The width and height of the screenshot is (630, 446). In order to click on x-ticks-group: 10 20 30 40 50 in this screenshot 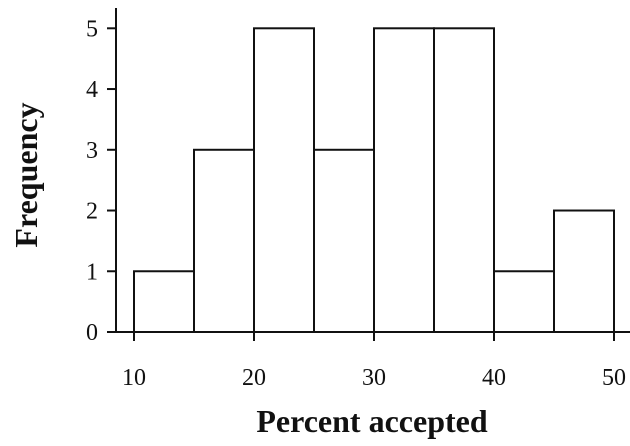, I will do `click(374, 361)`.